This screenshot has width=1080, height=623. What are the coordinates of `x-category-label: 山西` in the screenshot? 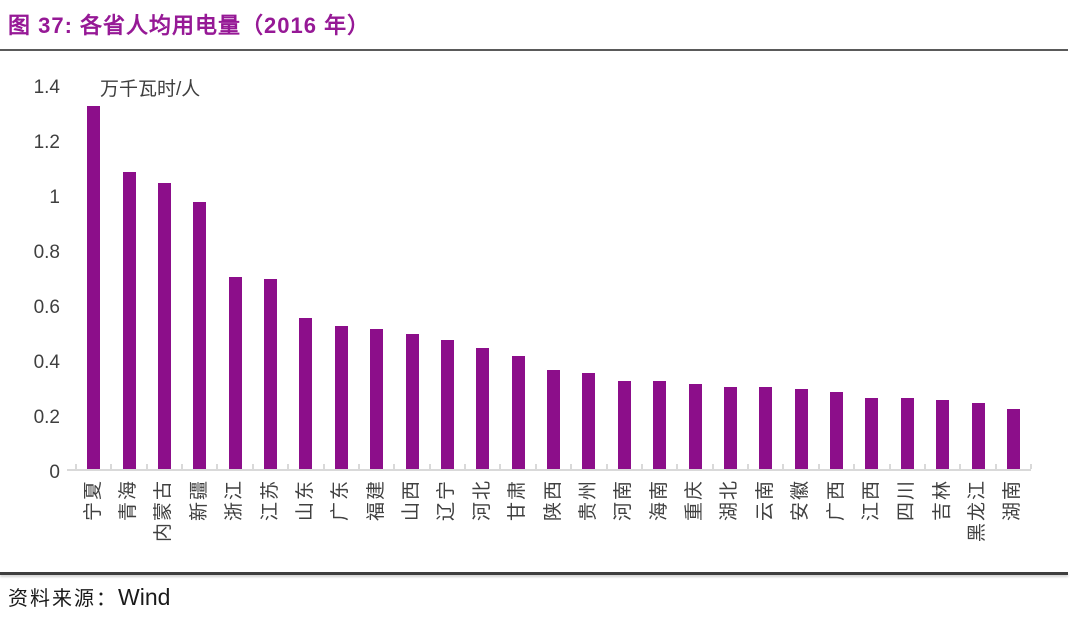 It's located at (412, 500).